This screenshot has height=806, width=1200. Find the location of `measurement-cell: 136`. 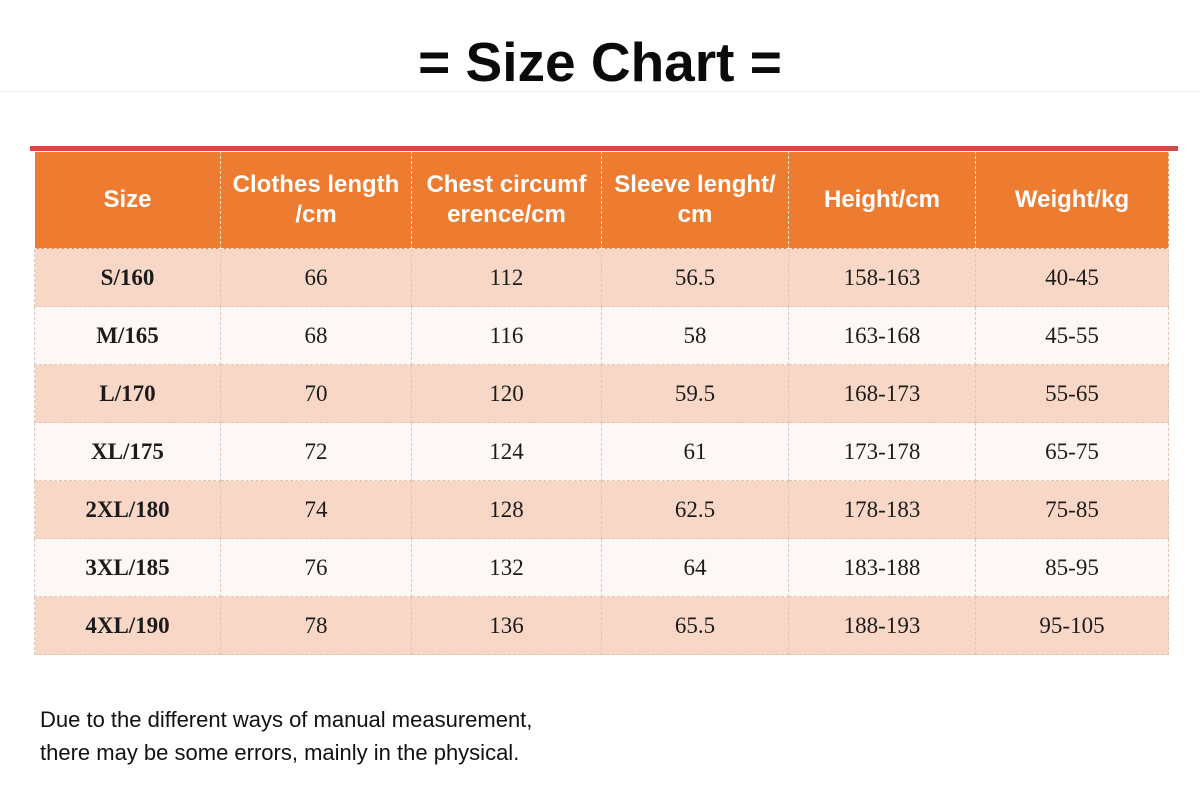

measurement-cell: 136 is located at coordinates (506, 625).